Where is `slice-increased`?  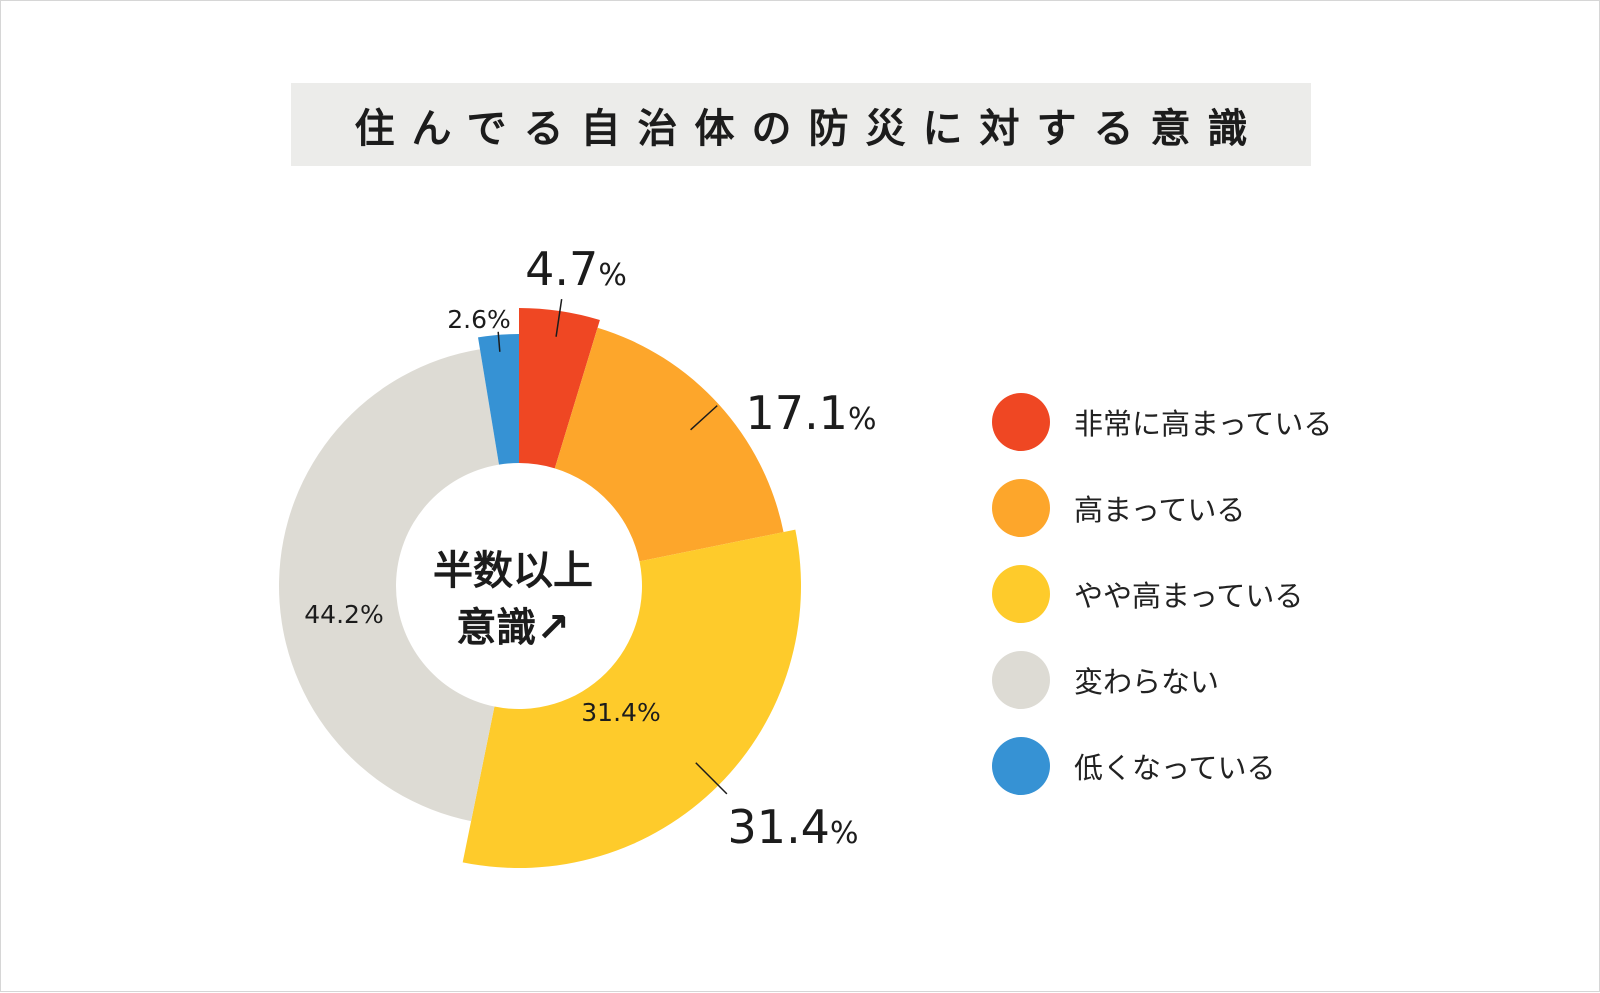 slice-increased is located at coordinates (669, 444).